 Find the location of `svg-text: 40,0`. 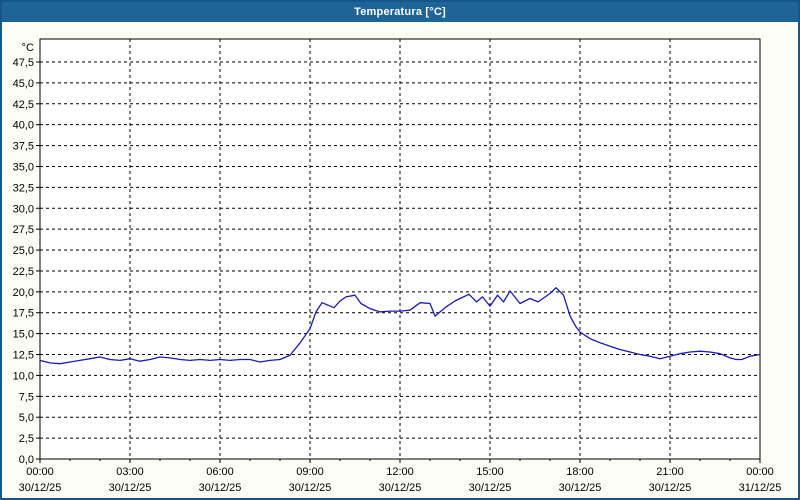

svg-text: 40,0 is located at coordinates (23, 126).